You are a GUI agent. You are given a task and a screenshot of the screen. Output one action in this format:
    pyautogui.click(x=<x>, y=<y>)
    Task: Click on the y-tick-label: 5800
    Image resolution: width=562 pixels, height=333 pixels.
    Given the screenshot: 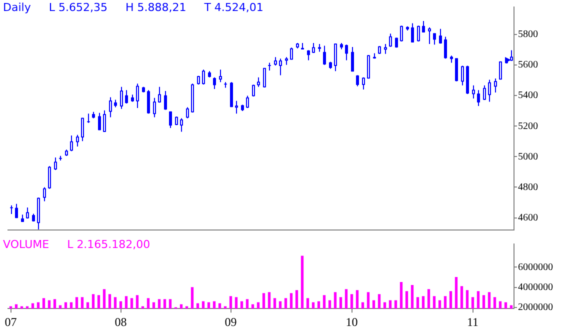 What is the action you would take?
    pyautogui.click(x=528, y=34)
    